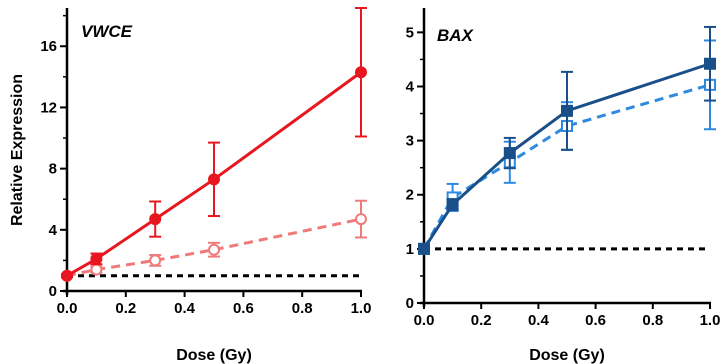 This screenshot has height=364, width=723. What do you see at coordinates (410, 32) in the screenshot?
I see `y-tick-label: 5` at bounding box center [410, 32].